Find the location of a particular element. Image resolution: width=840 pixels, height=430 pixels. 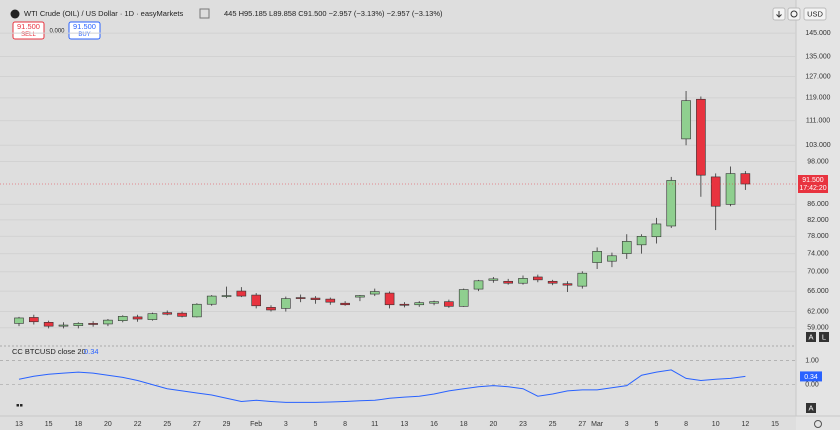

indicator-auto-label: A is located at coordinates (810, 407).